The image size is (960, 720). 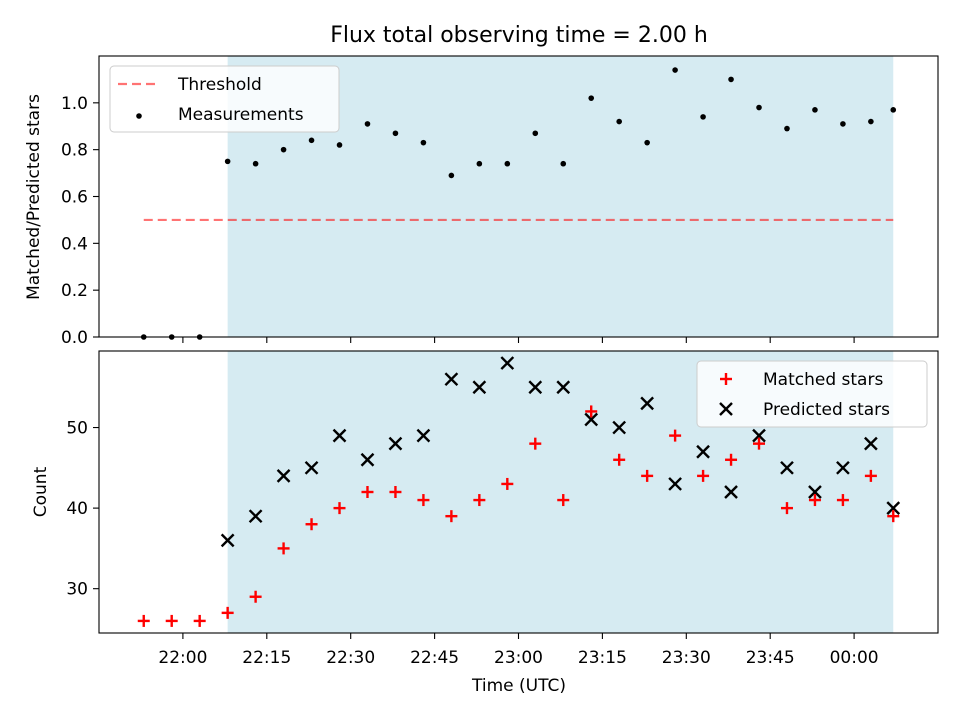 What do you see at coordinates (139, 116) in the screenshot?
I see `legend-measurements-swatch` at bounding box center [139, 116].